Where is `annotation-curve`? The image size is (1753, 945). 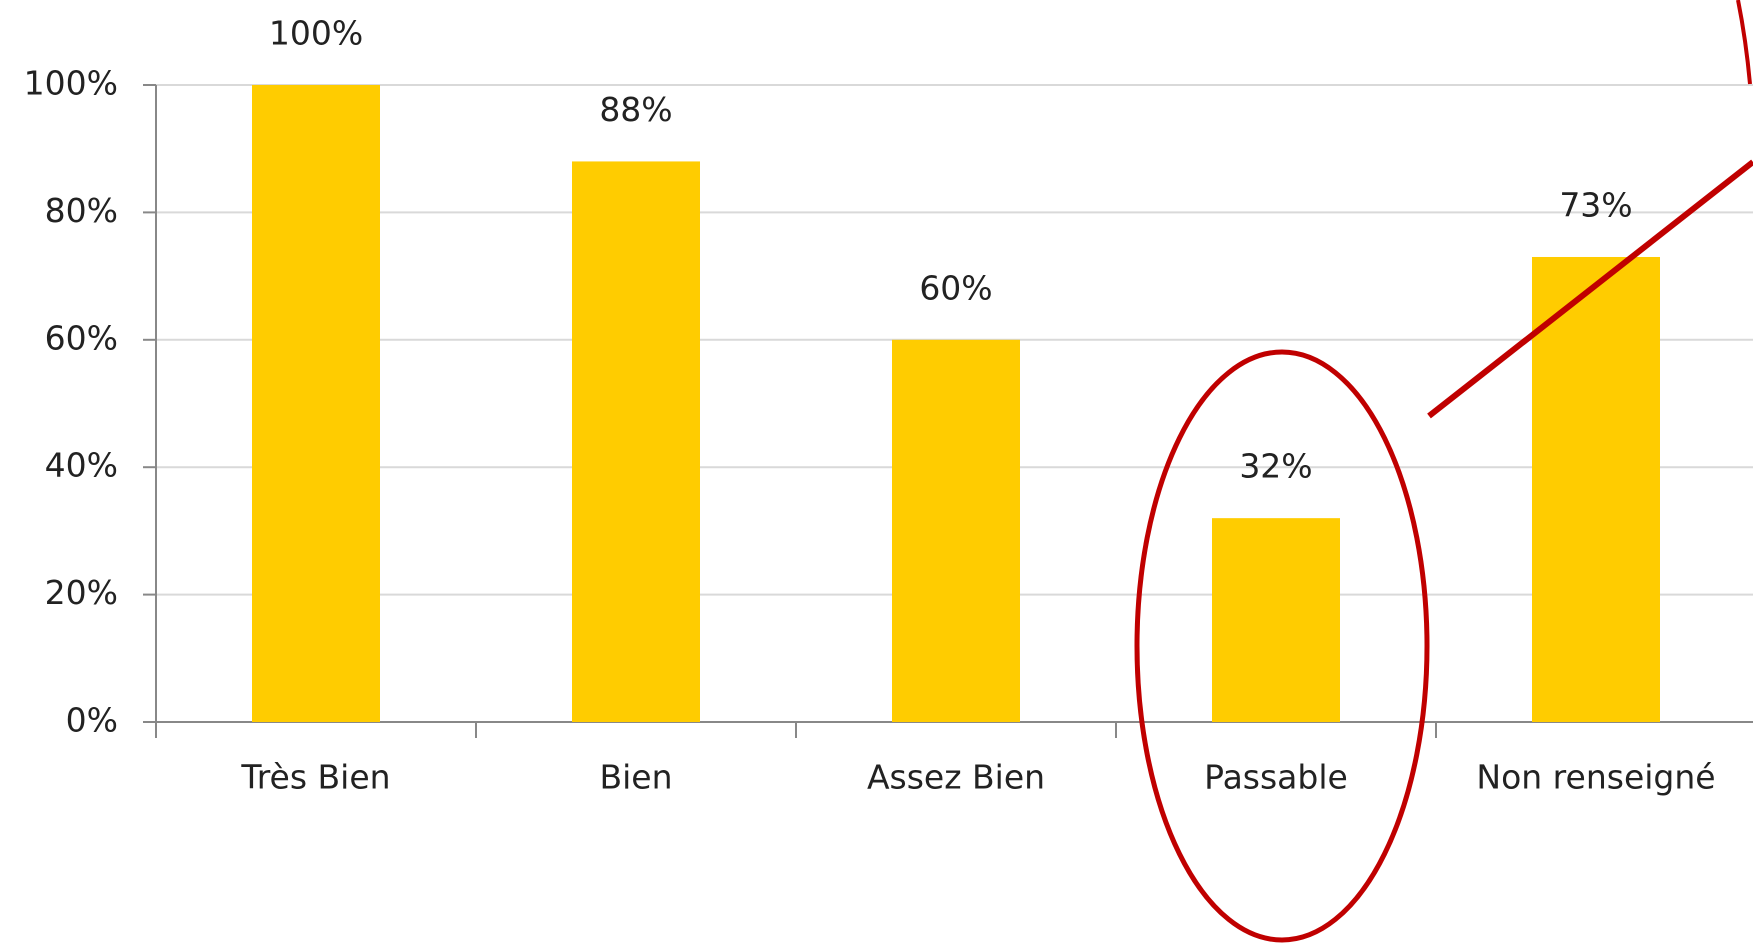 annotation-curve is located at coordinates (1744, 42).